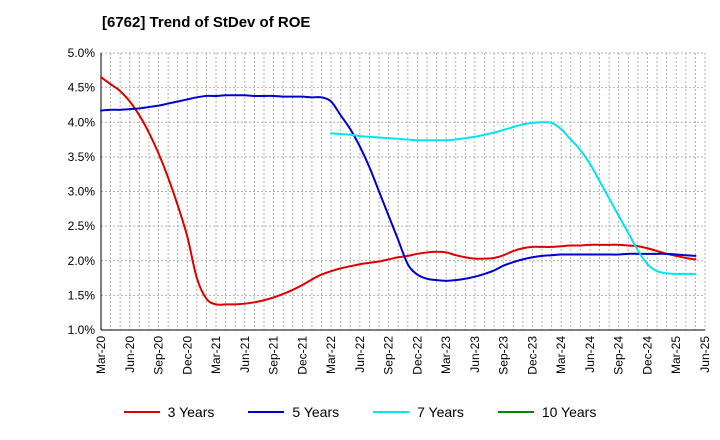 This screenshot has width=720, height=440. What do you see at coordinates (360, 412) in the screenshot?
I see `legend: 3 Years 5 Years 7 Years 10 Years` at bounding box center [360, 412].